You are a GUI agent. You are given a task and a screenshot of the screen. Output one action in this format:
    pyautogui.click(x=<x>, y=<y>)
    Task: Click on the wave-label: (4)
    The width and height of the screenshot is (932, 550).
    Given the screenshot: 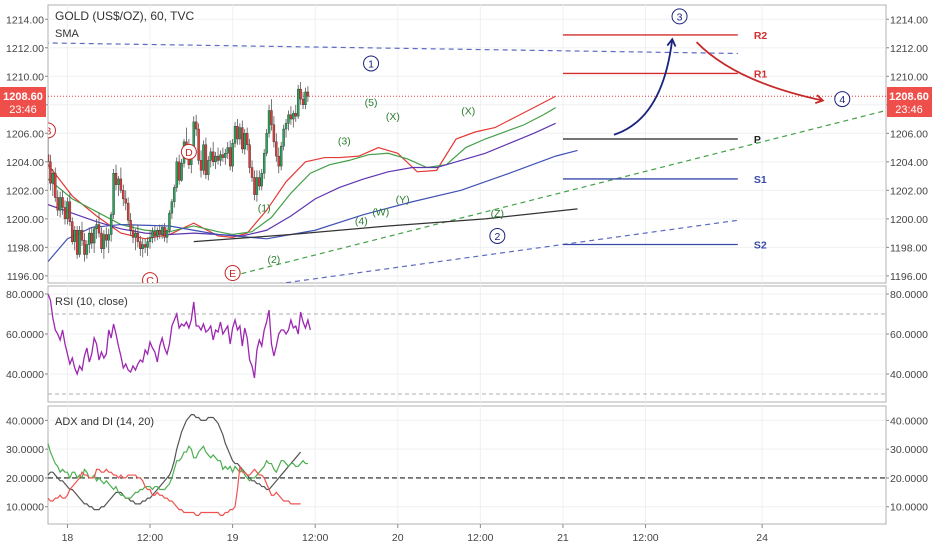 What is the action you would take?
    pyautogui.click(x=361, y=221)
    